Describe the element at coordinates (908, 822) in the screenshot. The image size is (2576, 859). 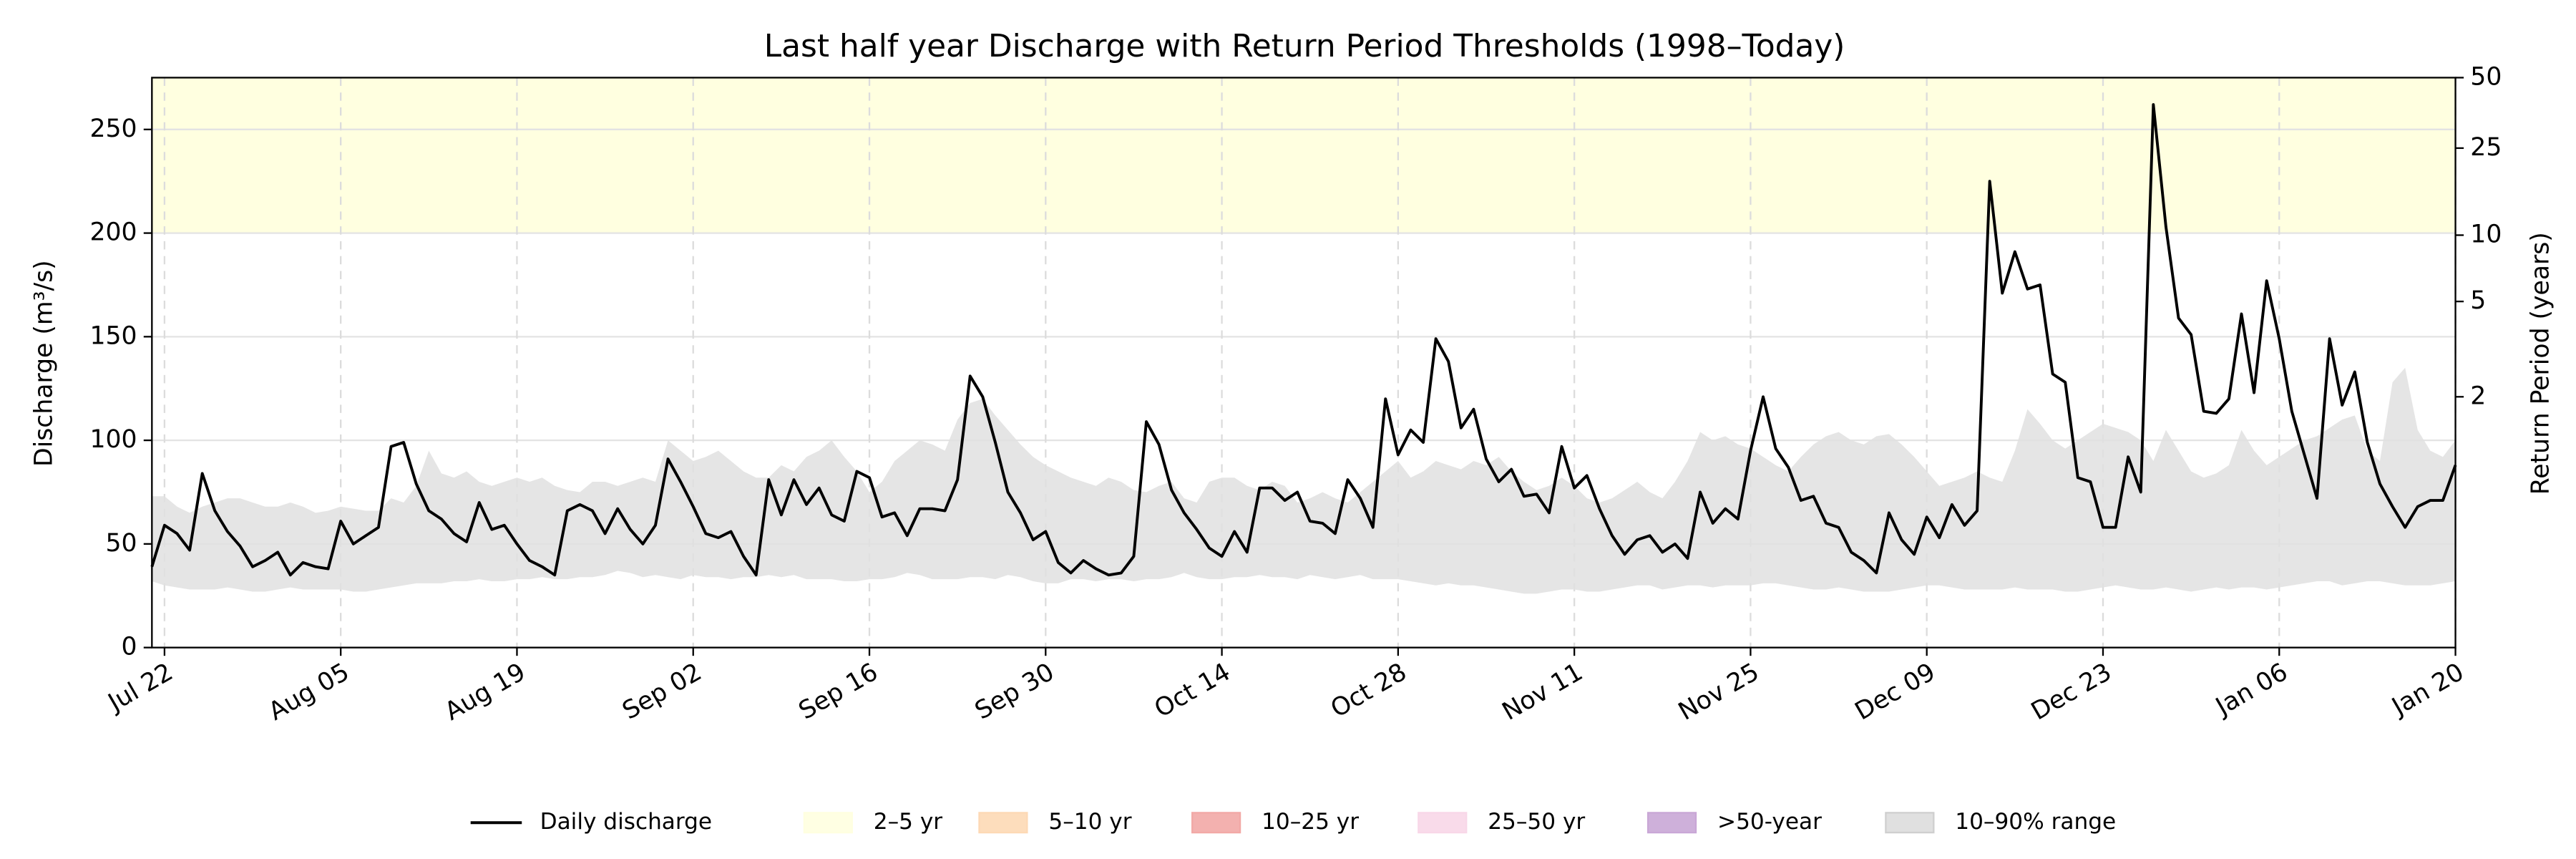
I see `legend-label: 2–5 yr` at that location.